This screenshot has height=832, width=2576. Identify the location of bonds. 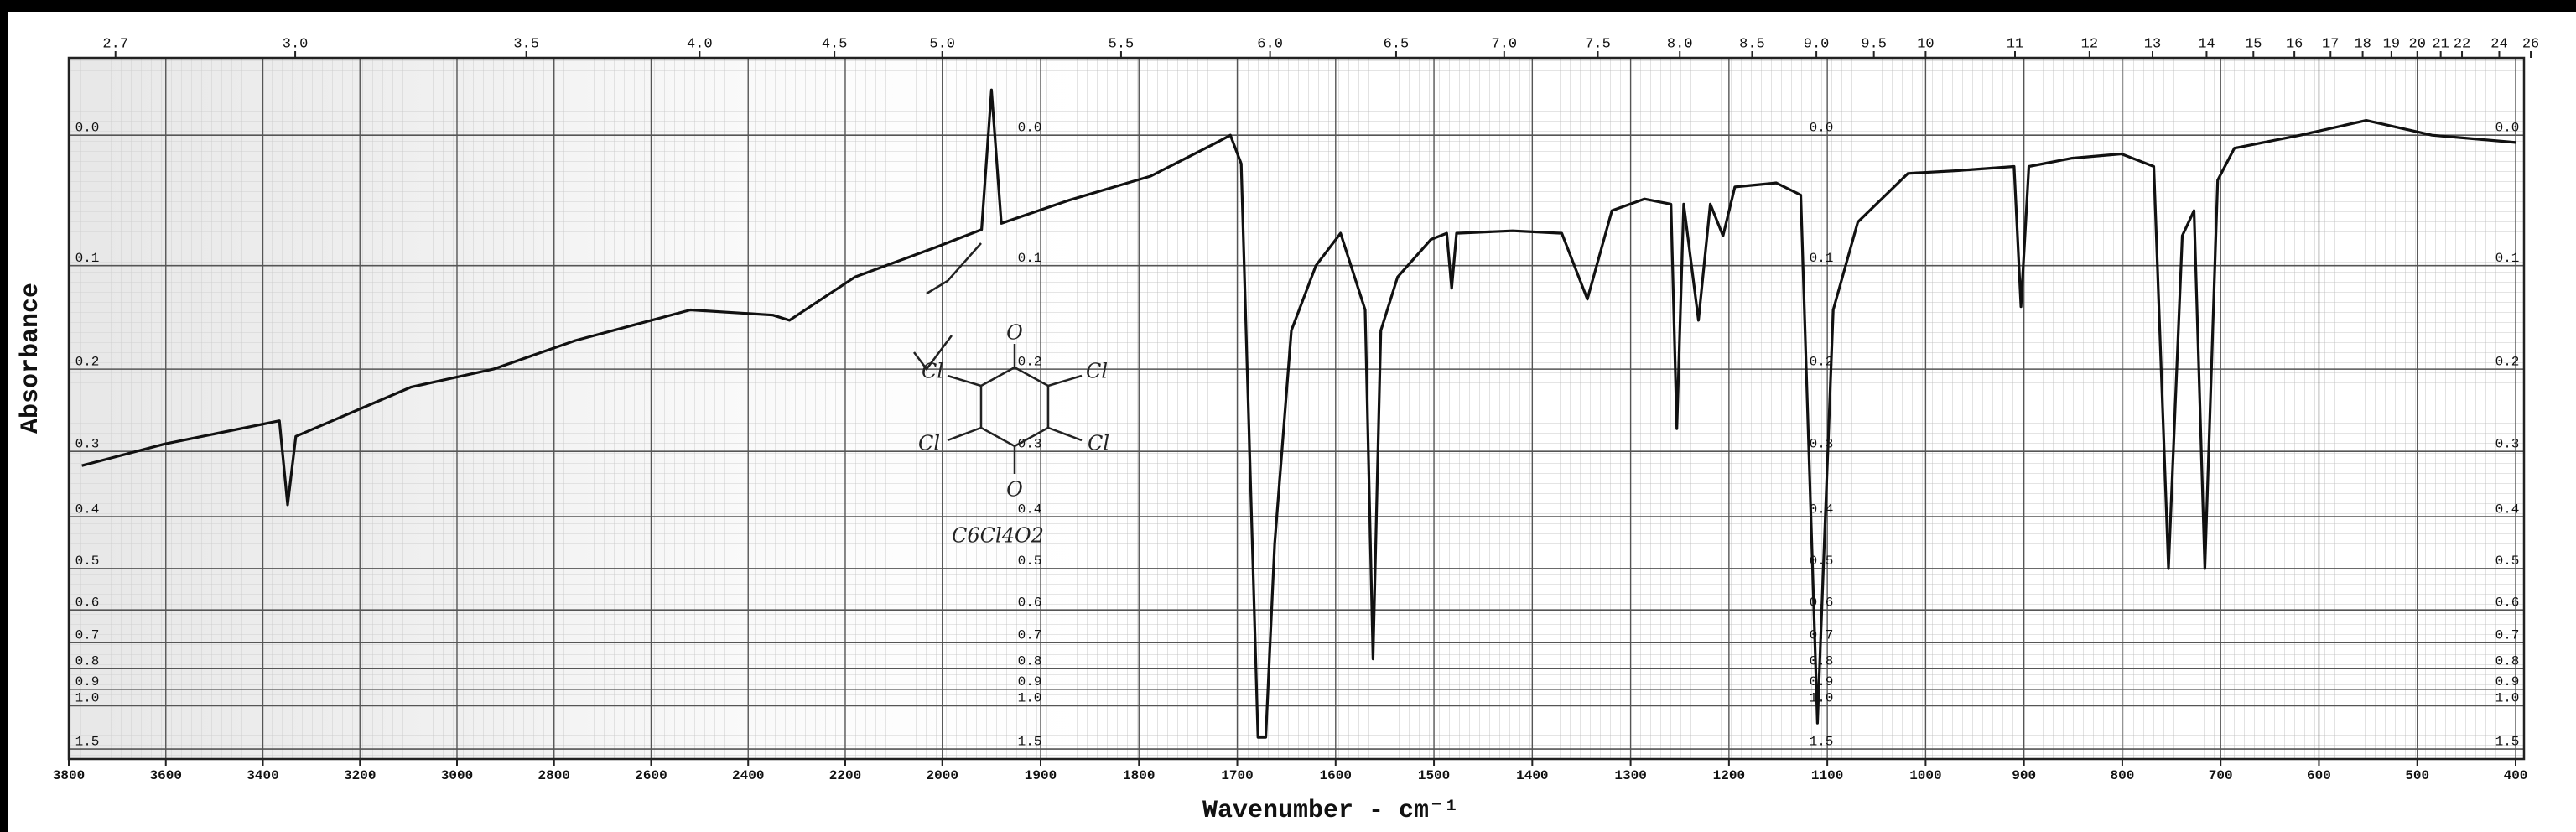
(1015, 409).